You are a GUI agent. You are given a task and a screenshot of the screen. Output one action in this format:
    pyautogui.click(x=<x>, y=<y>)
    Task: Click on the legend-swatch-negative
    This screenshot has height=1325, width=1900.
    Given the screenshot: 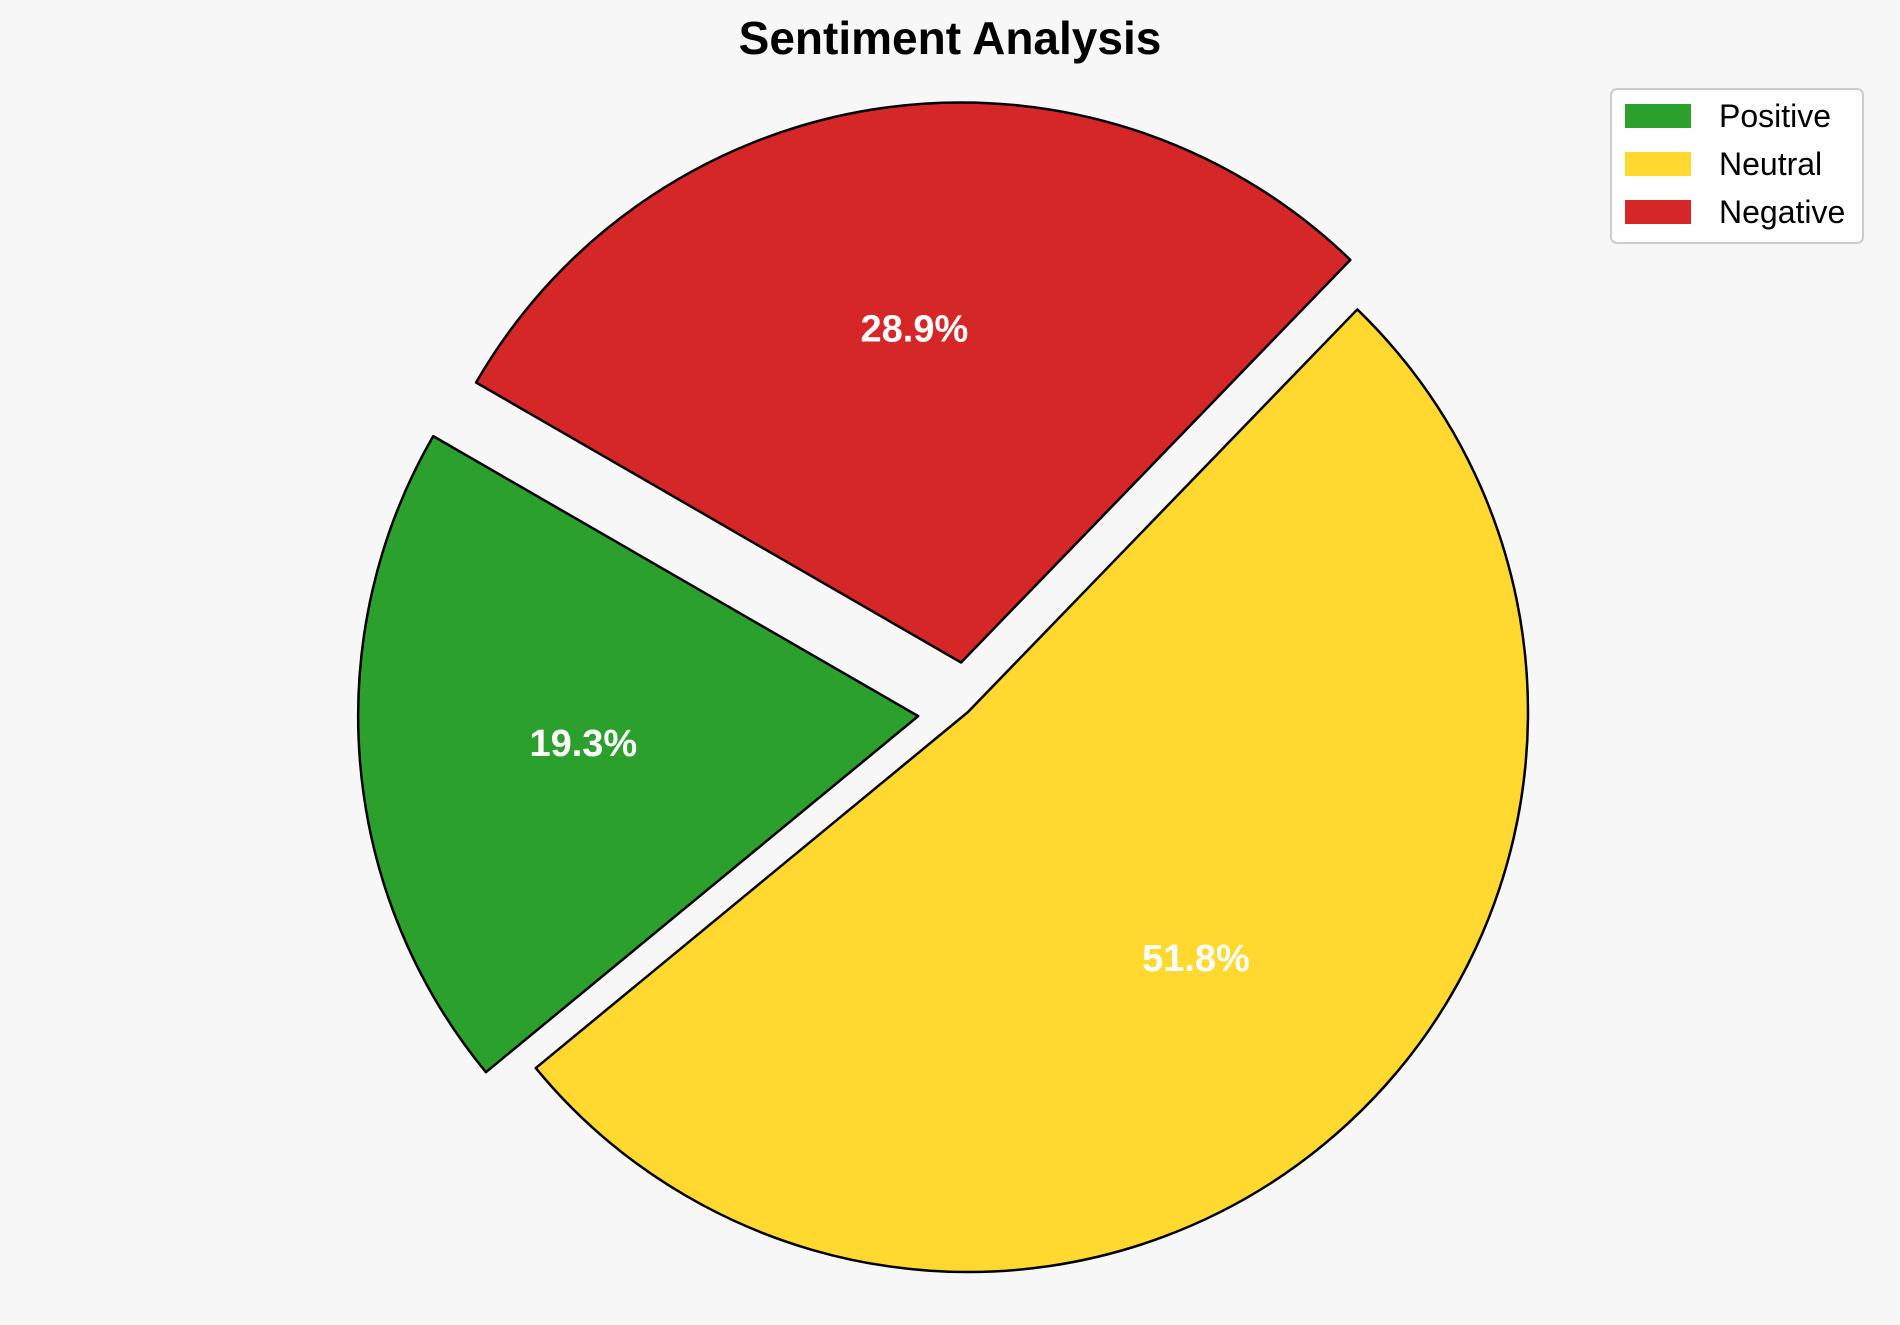 What is the action you would take?
    pyautogui.click(x=1658, y=212)
    